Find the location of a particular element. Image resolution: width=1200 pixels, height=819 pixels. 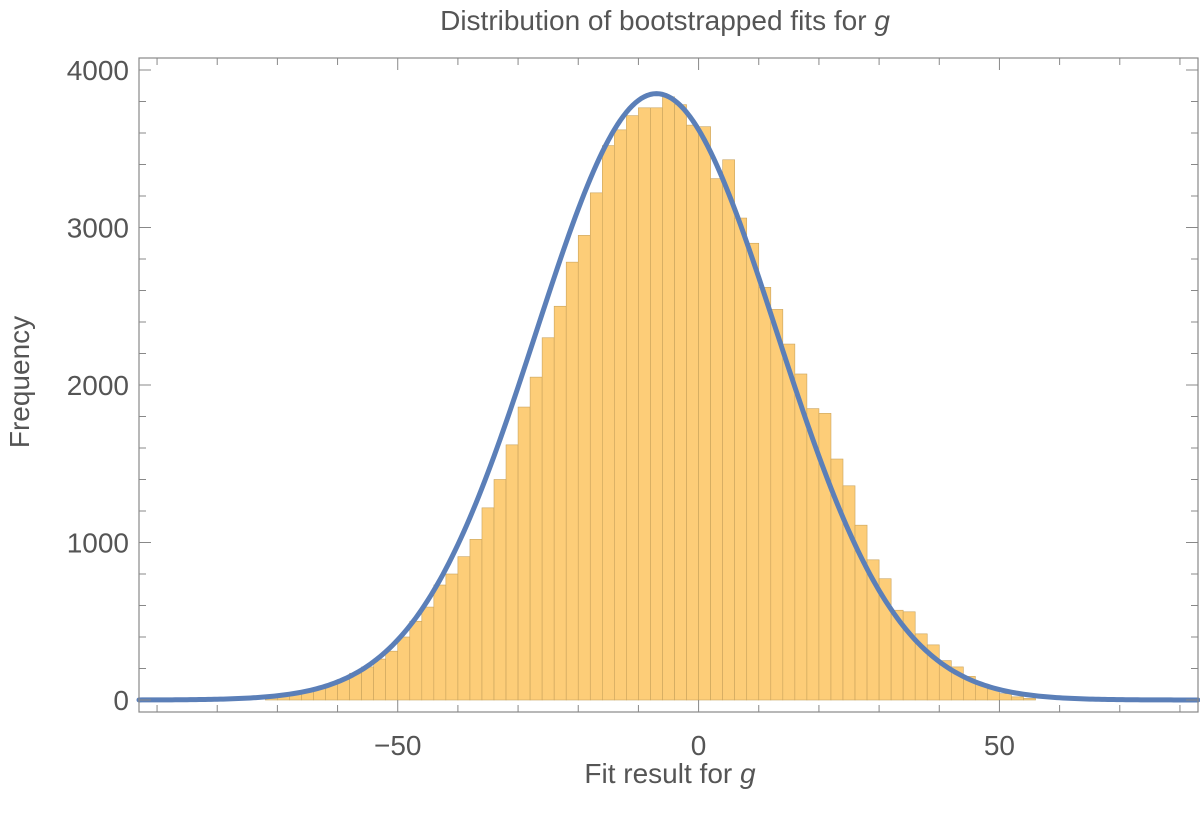

x-axis-label-symbol: g is located at coordinates (748, 773).